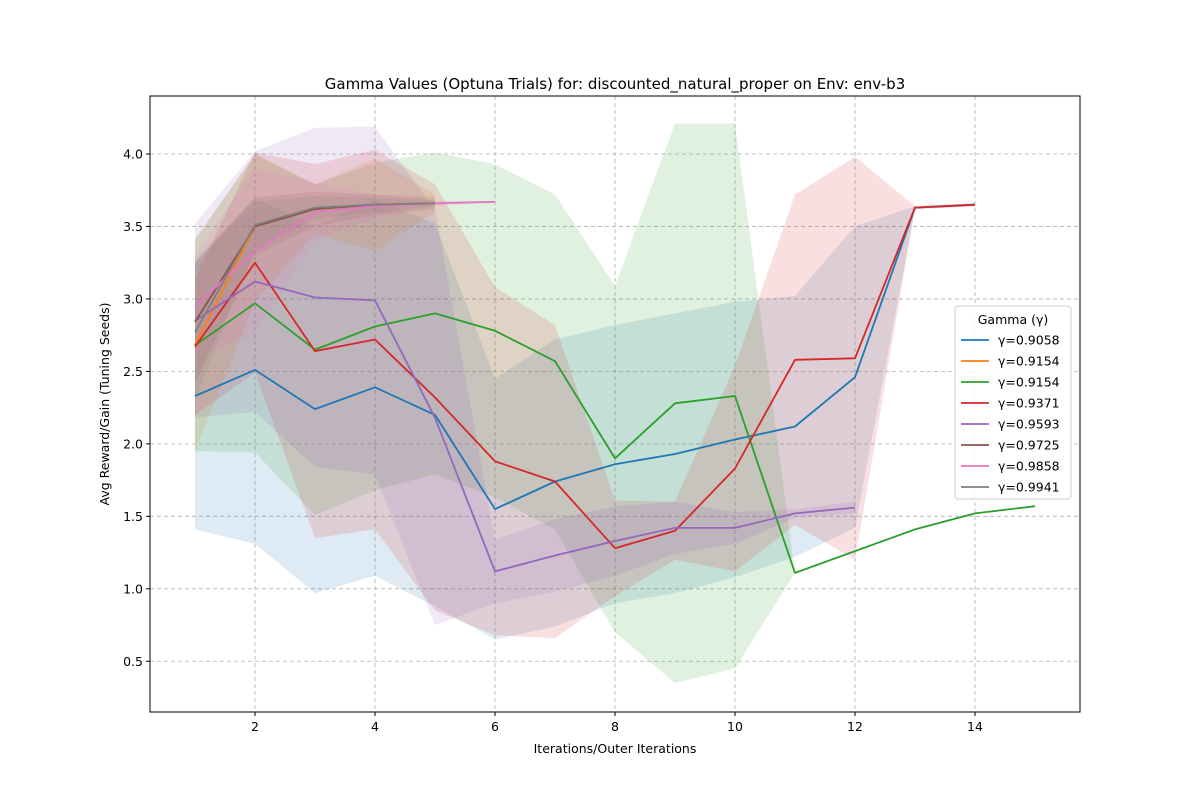 The height and width of the screenshot is (800, 1200). What do you see at coordinates (1029, 340) in the screenshot?
I see `legend-label: γ=0.9058` at bounding box center [1029, 340].